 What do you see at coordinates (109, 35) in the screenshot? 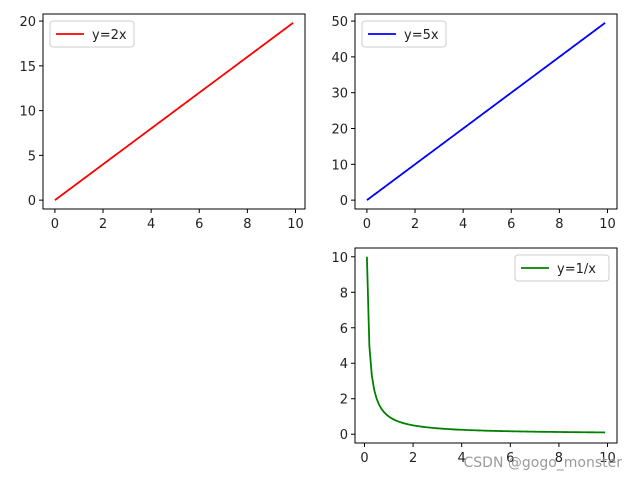
I see `legend-label: y=2x` at bounding box center [109, 35].